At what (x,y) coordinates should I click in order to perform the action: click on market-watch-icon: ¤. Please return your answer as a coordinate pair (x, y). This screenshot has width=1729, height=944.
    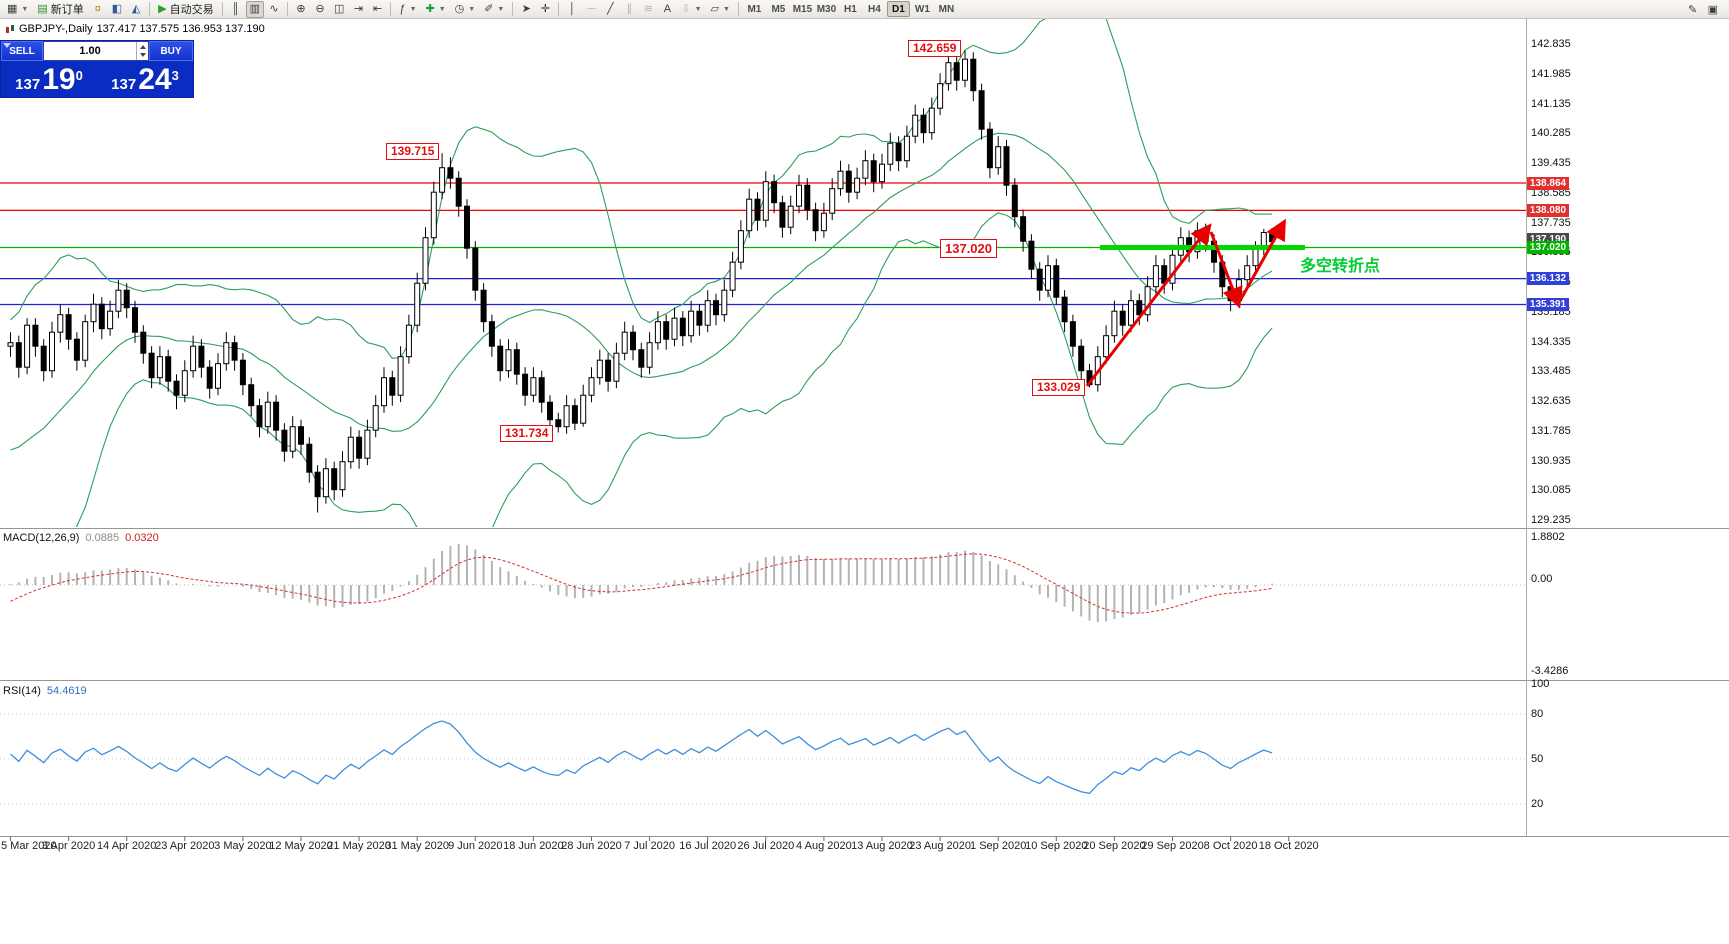
    Looking at the image, I should click on (97, 8).